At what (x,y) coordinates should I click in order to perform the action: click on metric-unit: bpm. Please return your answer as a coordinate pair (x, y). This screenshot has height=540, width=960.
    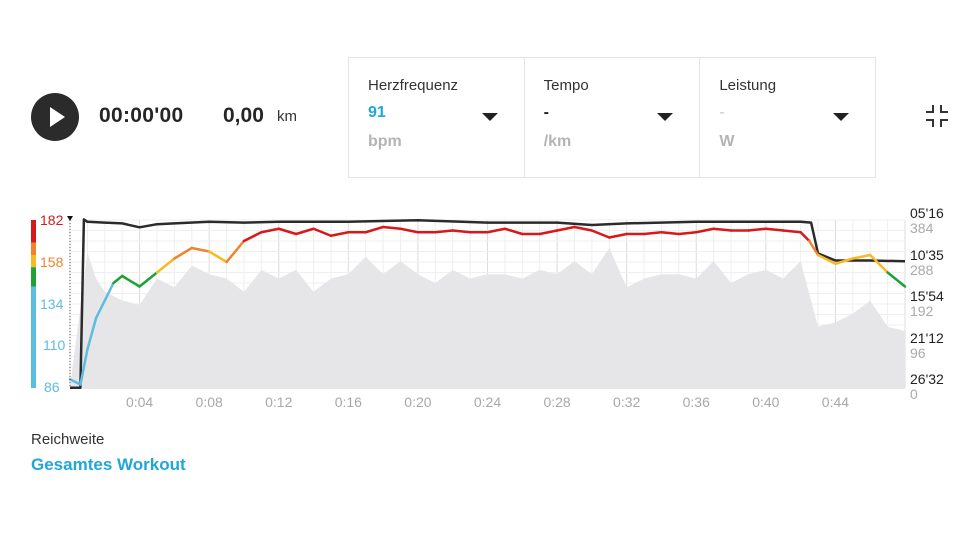
    Looking at the image, I should click on (385, 141).